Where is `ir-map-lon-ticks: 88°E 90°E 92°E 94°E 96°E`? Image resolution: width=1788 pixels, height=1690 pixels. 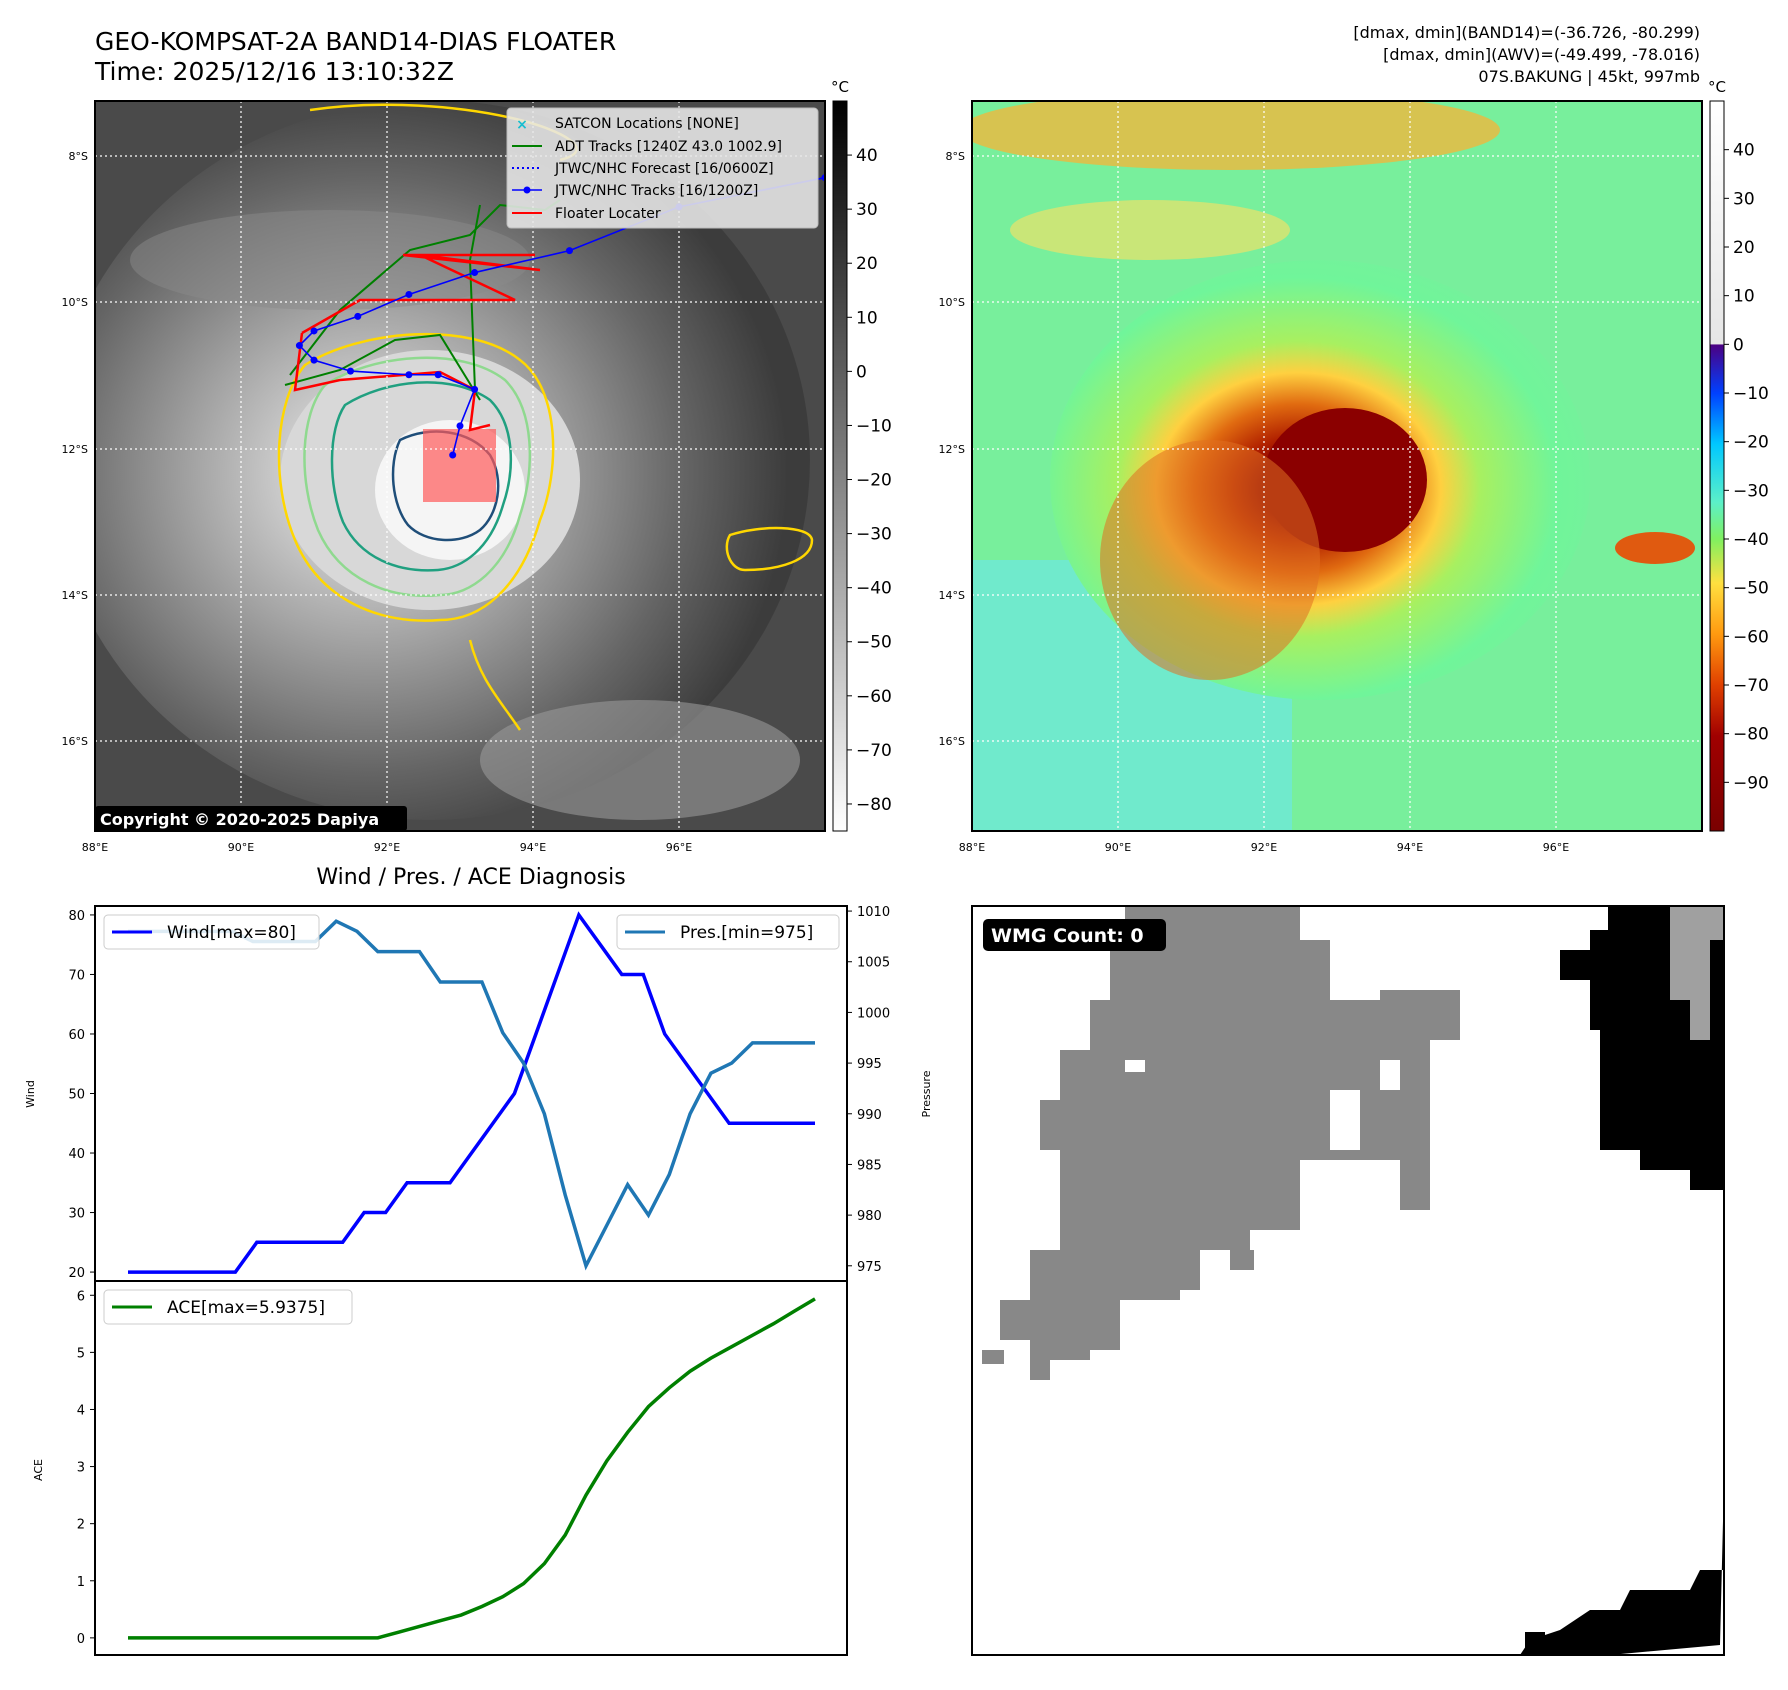
ir-map-lon-ticks: 88°E 90°E 92°E 94°E 96°E is located at coordinates (387, 847).